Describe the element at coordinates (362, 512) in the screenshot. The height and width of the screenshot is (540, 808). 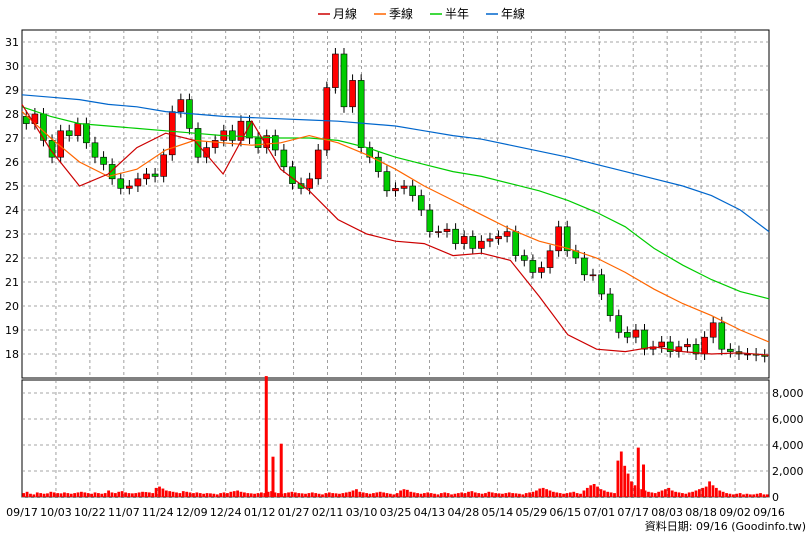
I see `x-tick-label: 03/10` at that location.